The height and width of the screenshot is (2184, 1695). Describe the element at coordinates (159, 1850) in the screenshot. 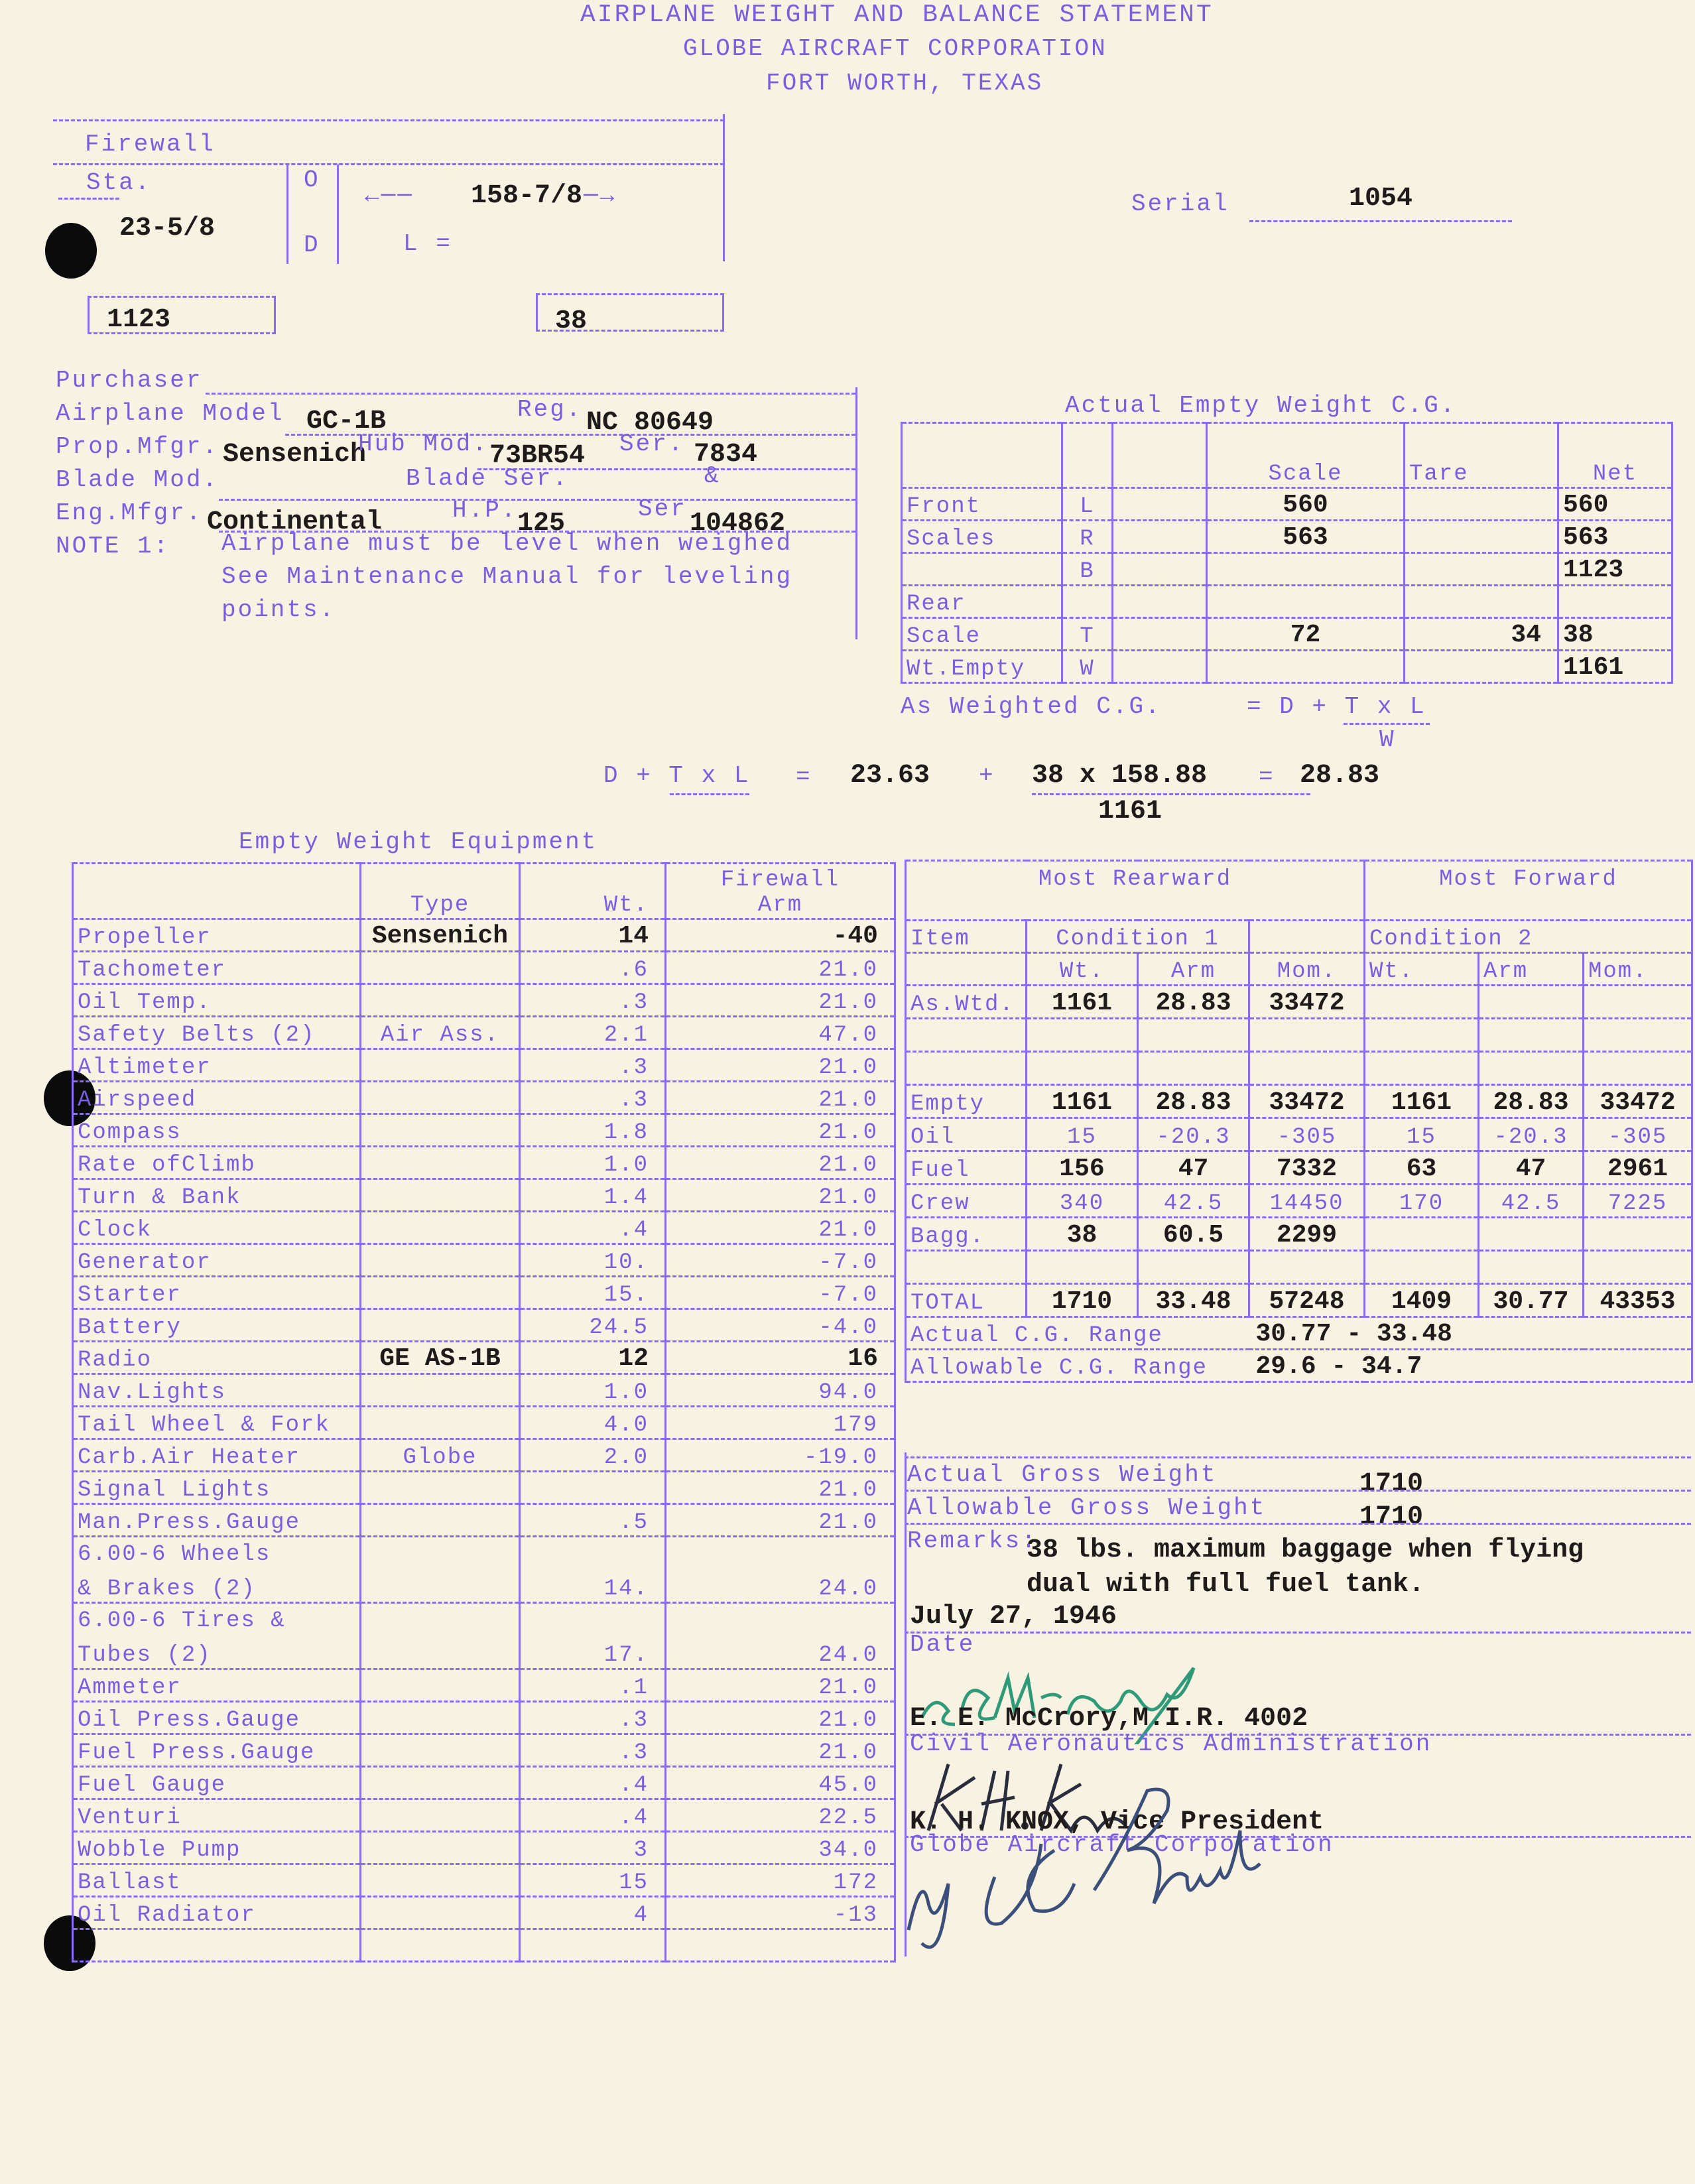

I see `equipment-item-label: Wobble Pump` at that location.